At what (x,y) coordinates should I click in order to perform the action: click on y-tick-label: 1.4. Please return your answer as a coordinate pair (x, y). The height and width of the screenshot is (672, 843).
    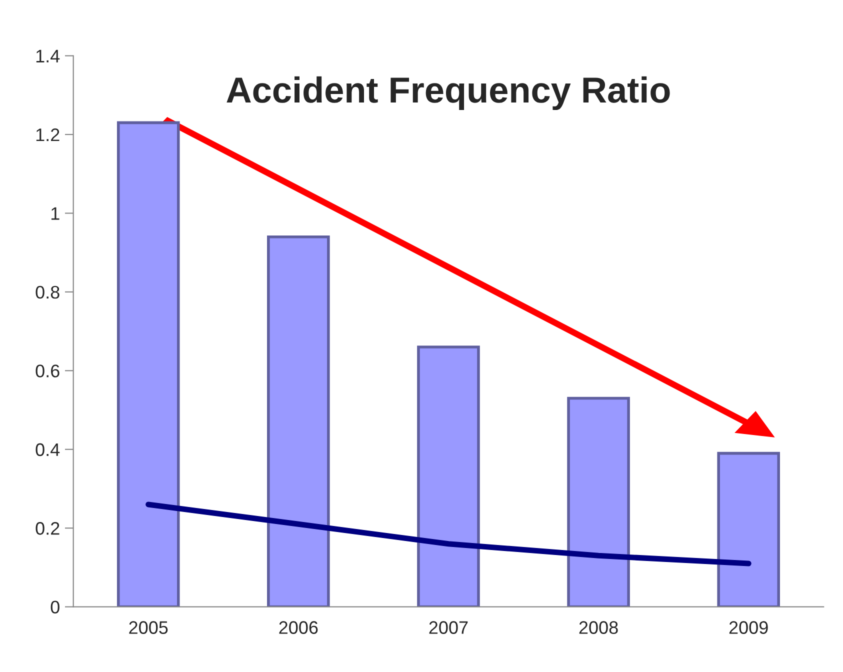
    Looking at the image, I should click on (48, 56).